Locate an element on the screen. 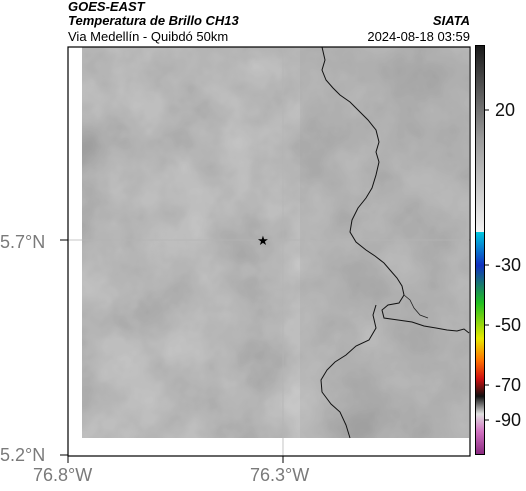 Image resolution: width=526 pixels, height=491 pixels. satellite-name: GOES-EAST is located at coordinates (106, 7).